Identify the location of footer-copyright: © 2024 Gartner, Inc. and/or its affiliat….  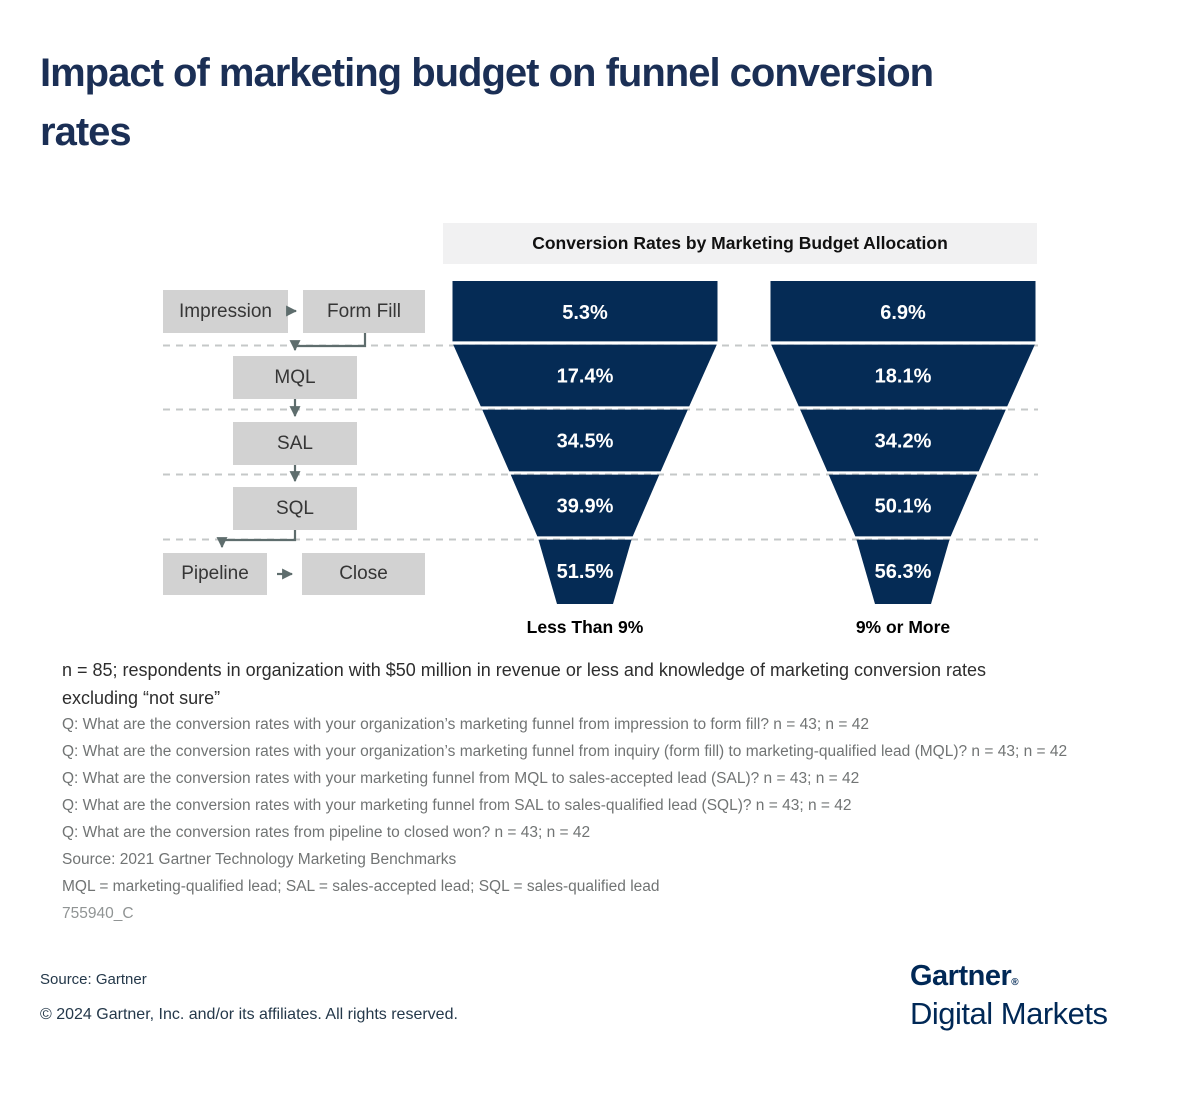
(249, 1014).